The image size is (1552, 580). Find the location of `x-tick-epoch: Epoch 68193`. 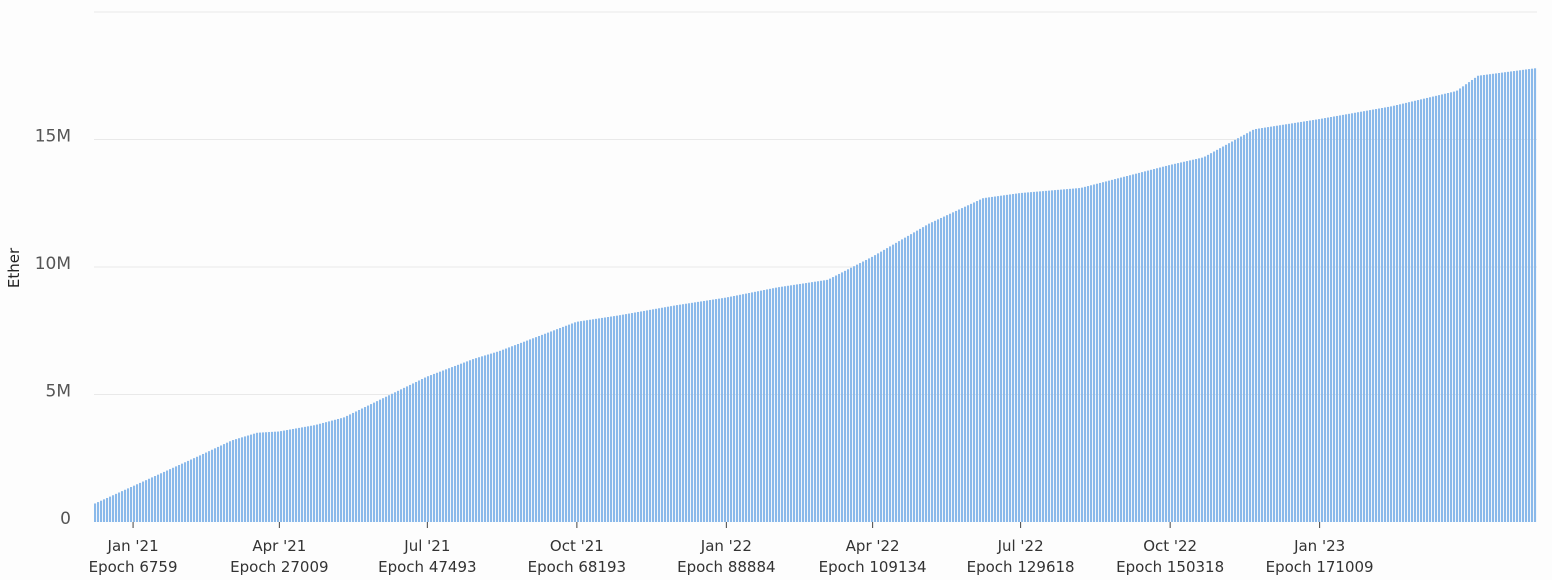

x-tick-epoch: Epoch 68193 is located at coordinates (577, 567).